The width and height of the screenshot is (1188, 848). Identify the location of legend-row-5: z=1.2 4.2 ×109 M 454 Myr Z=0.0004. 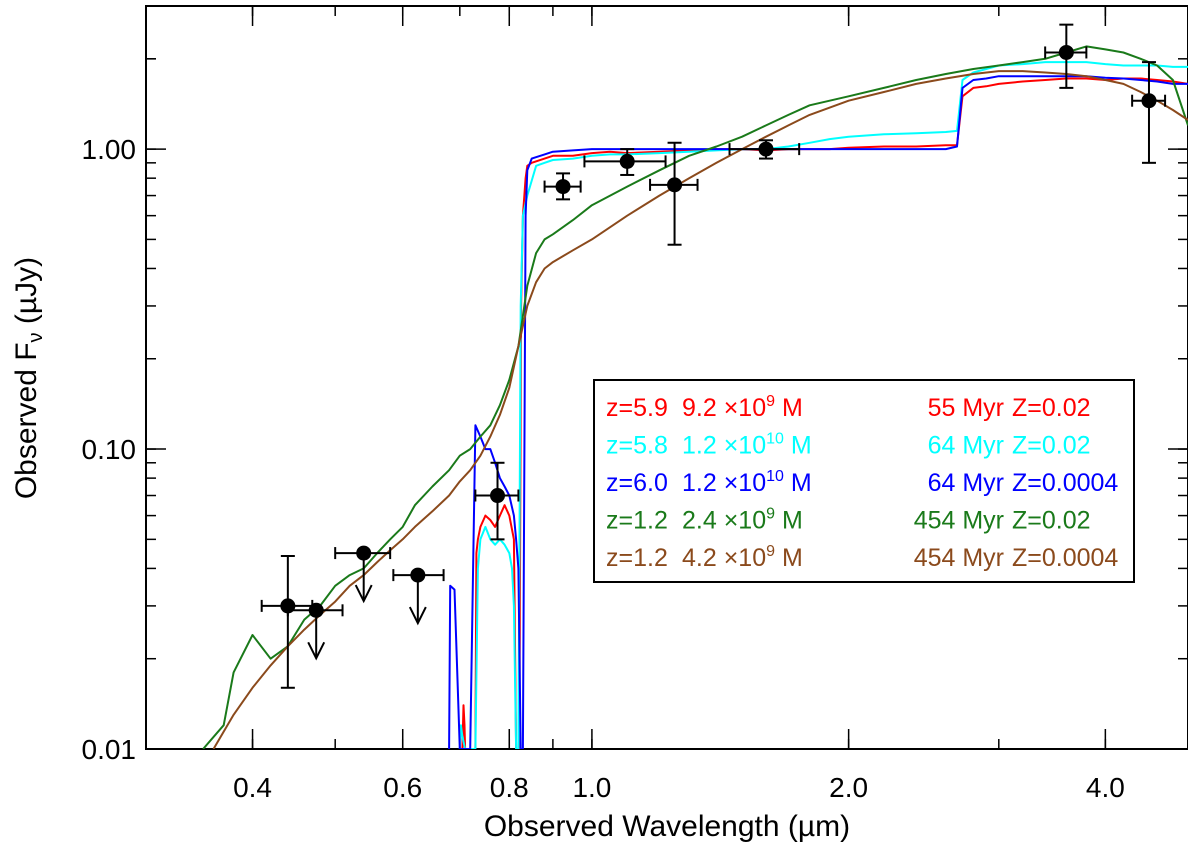
(862, 557).